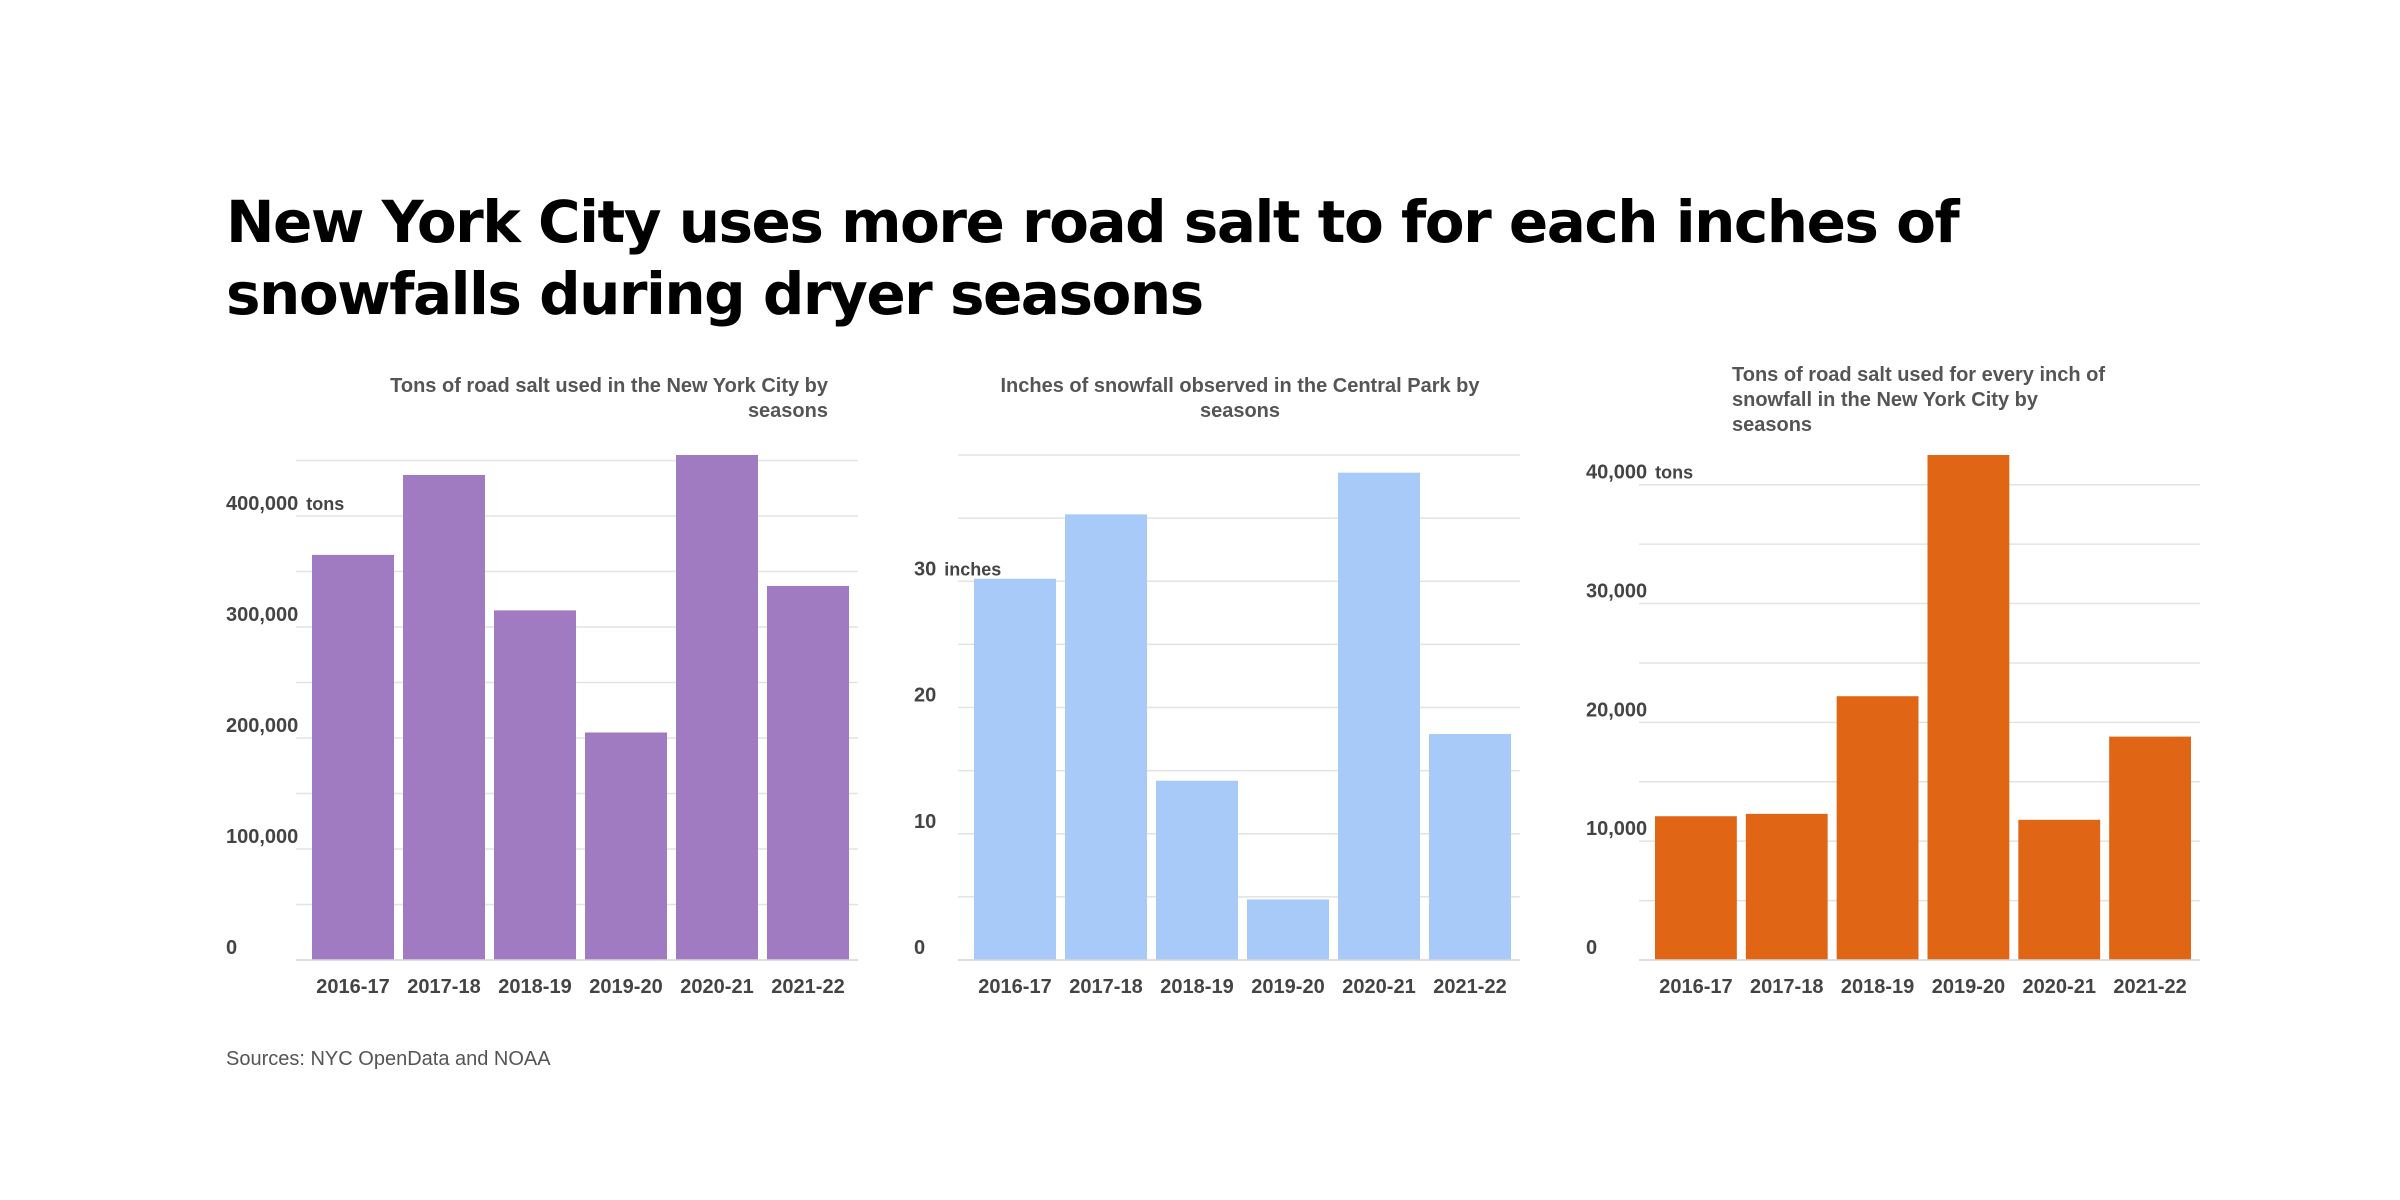  I want to click on chart-title-line: Tons of road salt used for every inch of, so click(1918, 375).